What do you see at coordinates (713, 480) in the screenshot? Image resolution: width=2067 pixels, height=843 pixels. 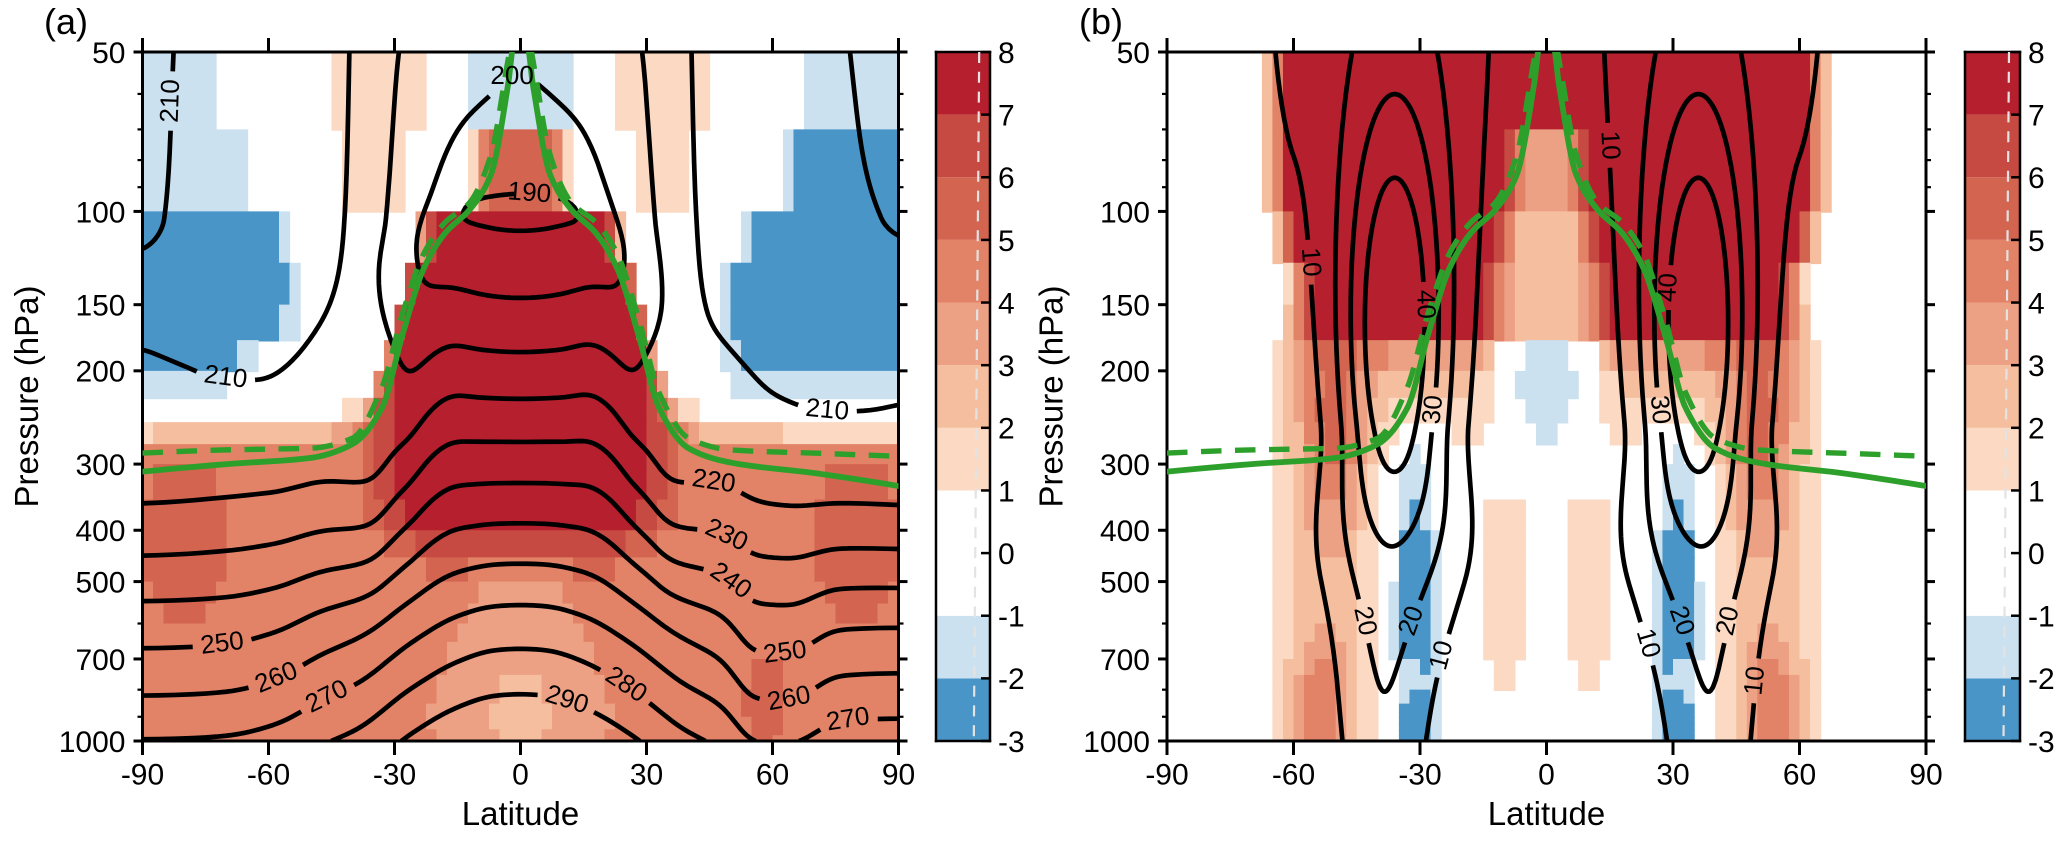 I see `svg-text: 220` at bounding box center [713, 480].